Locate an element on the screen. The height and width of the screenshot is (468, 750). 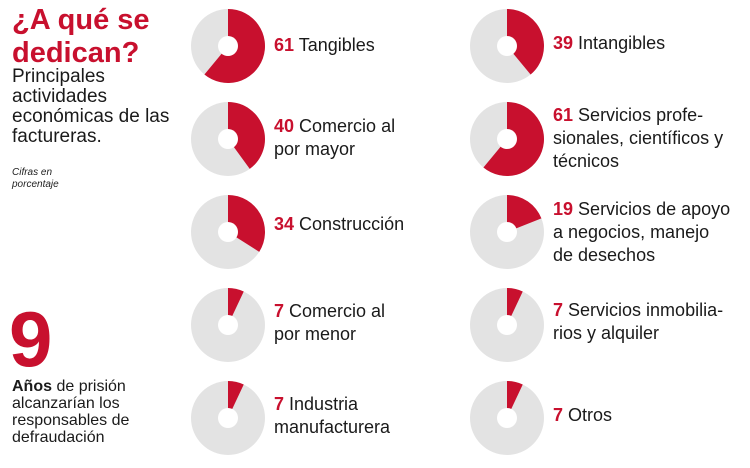
pie-label: 7 Servicios inmobilia-rios y alquiler is located at coordinates (643, 322).